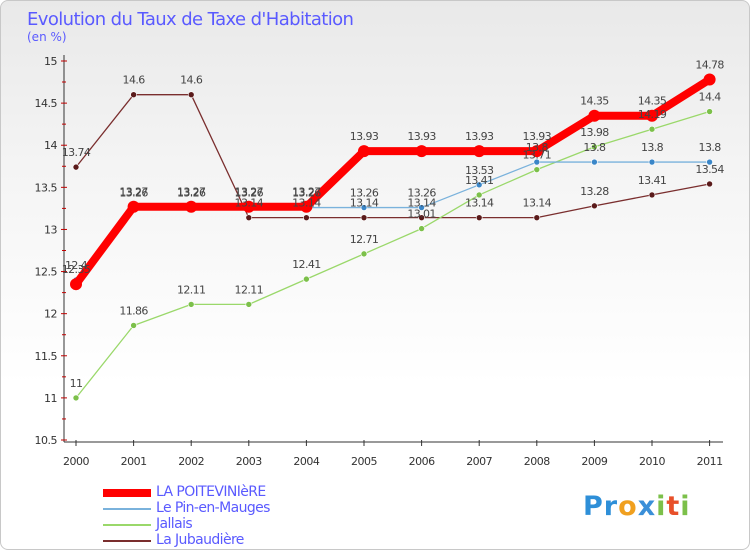  Describe the element at coordinates (479, 461) in the screenshot. I see `x-tick-label: 2007` at that location.